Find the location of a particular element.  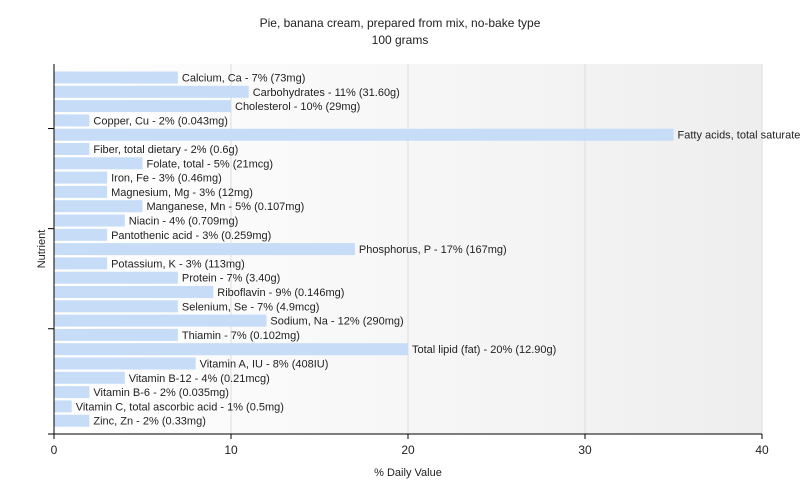

bar-label: Carbohydrates - 11% (31.60g) is located at coordinates (326, 93).